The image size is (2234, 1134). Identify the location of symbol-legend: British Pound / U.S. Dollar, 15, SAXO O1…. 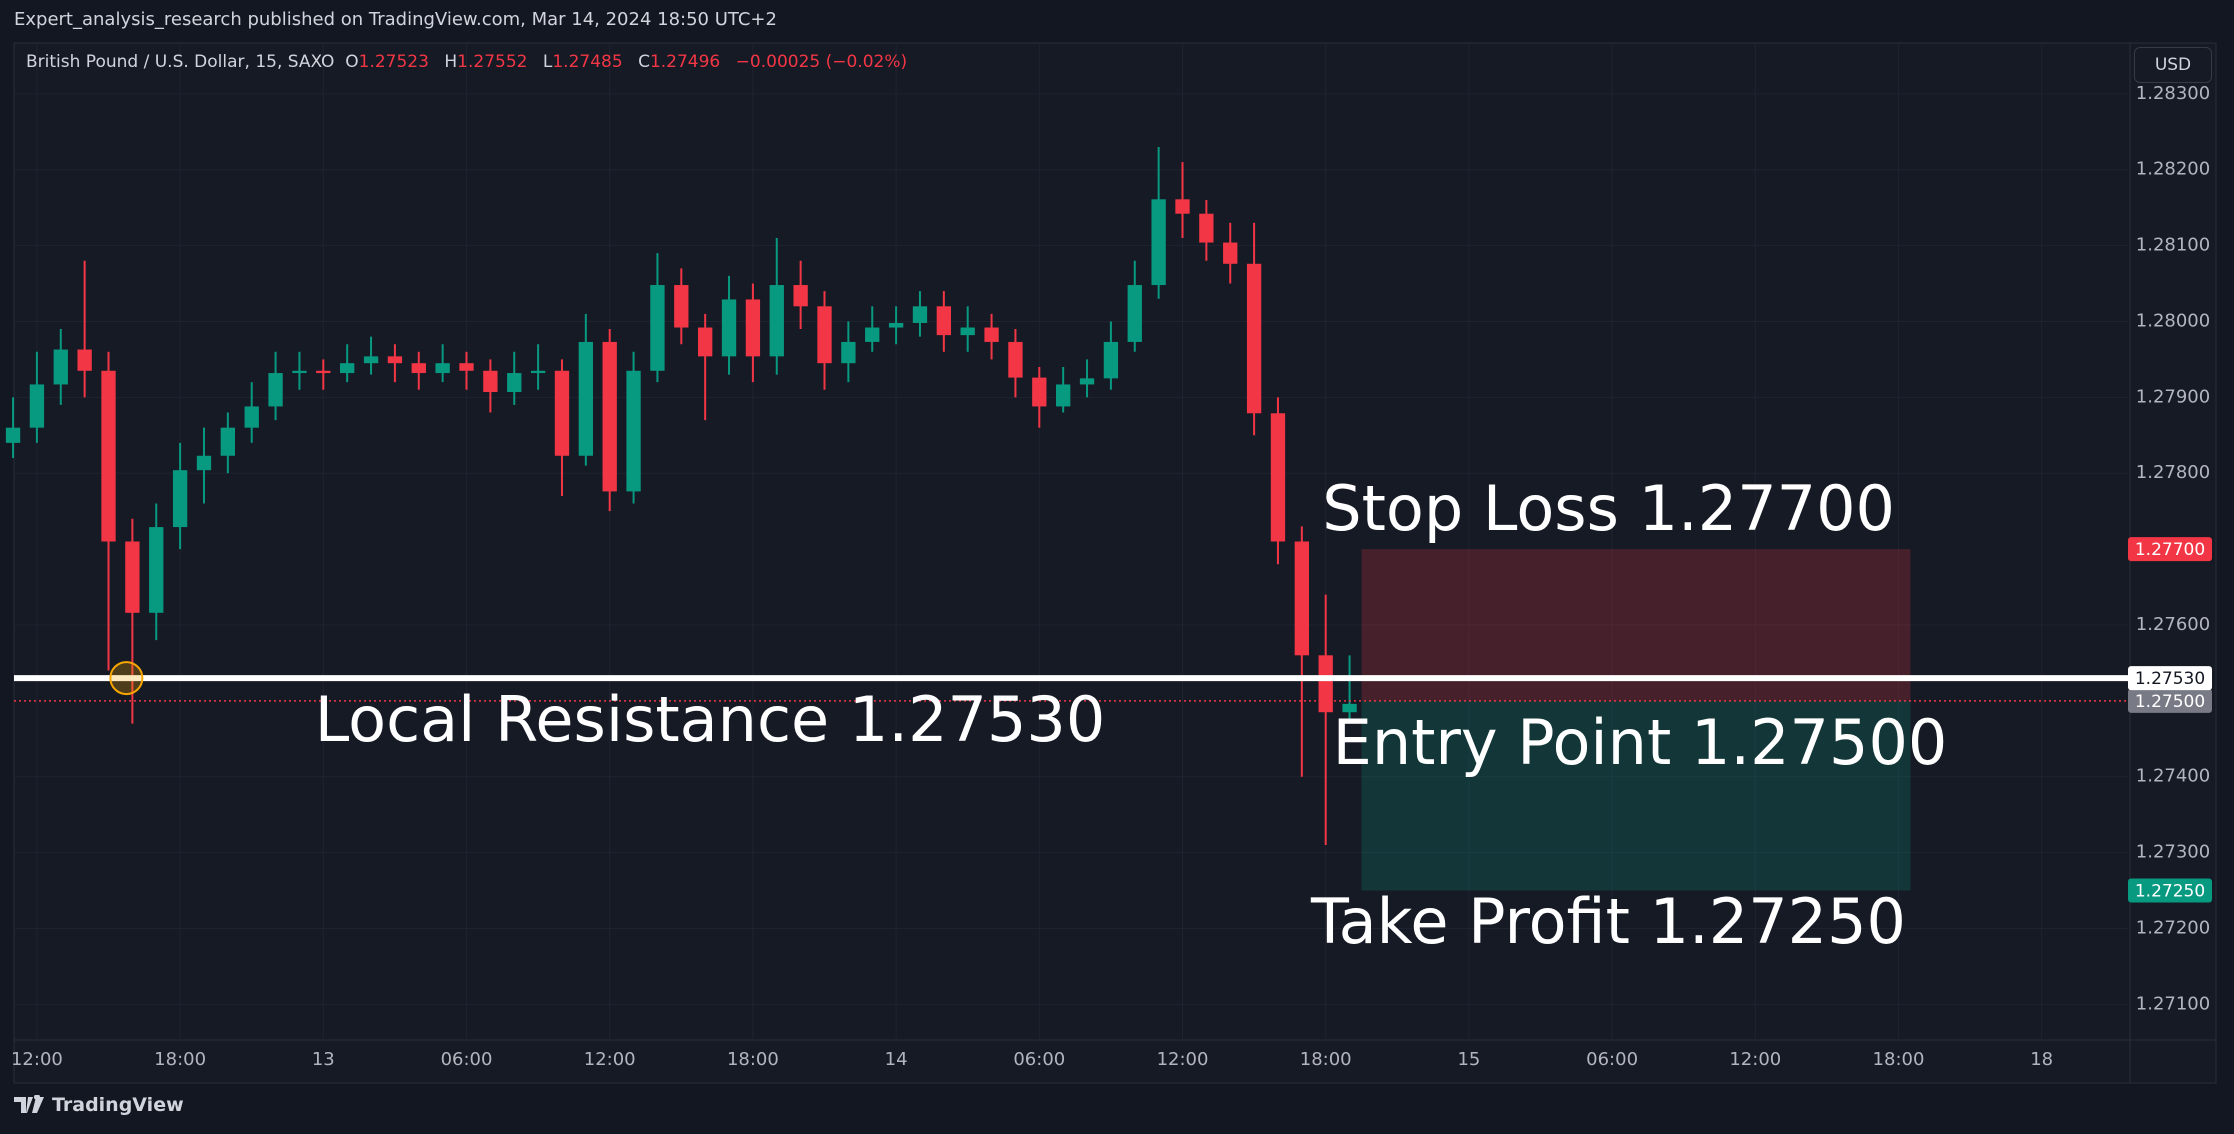
(471, 62).